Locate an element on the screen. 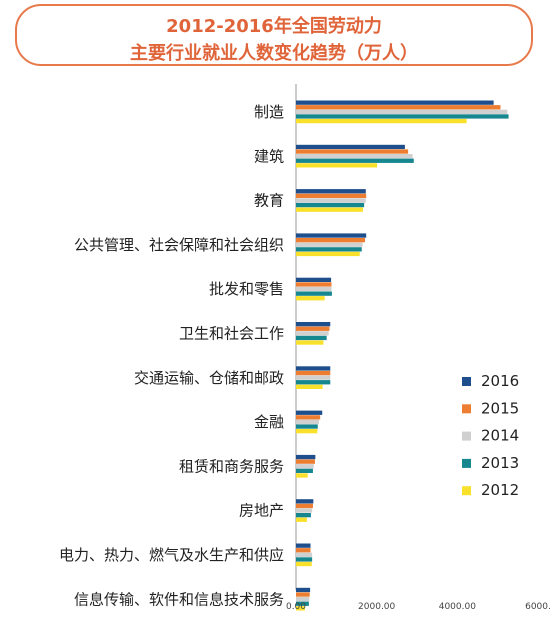 Image resolution: width=550 pixels, height=629 pixels. legend-label: 2016 is located at coordinates (500, 381).